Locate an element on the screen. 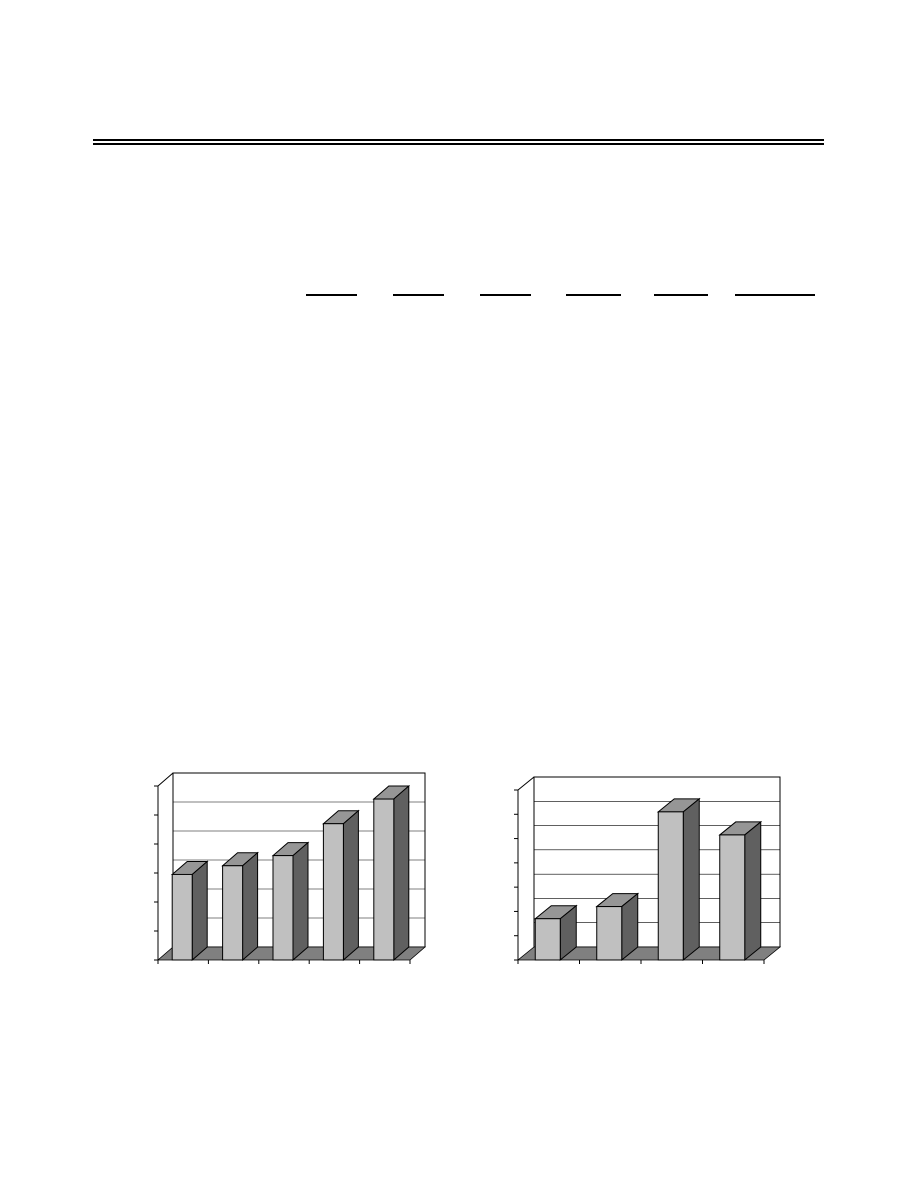 This screenshot has width=918, height=1188. header-rule-top is located at coordinates (458, 140).